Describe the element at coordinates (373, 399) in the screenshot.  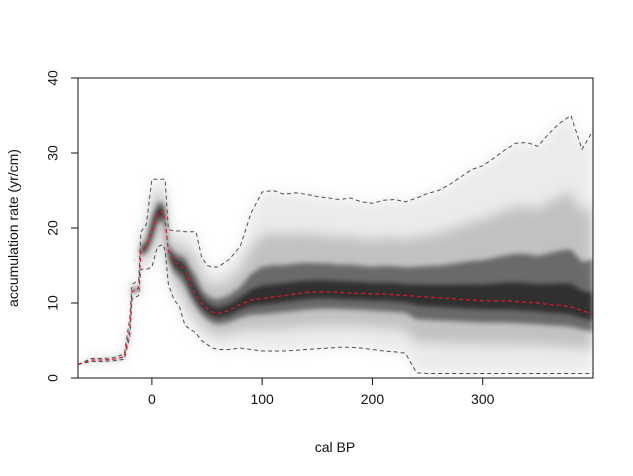
I see `x-tick-label: 200` at that location.